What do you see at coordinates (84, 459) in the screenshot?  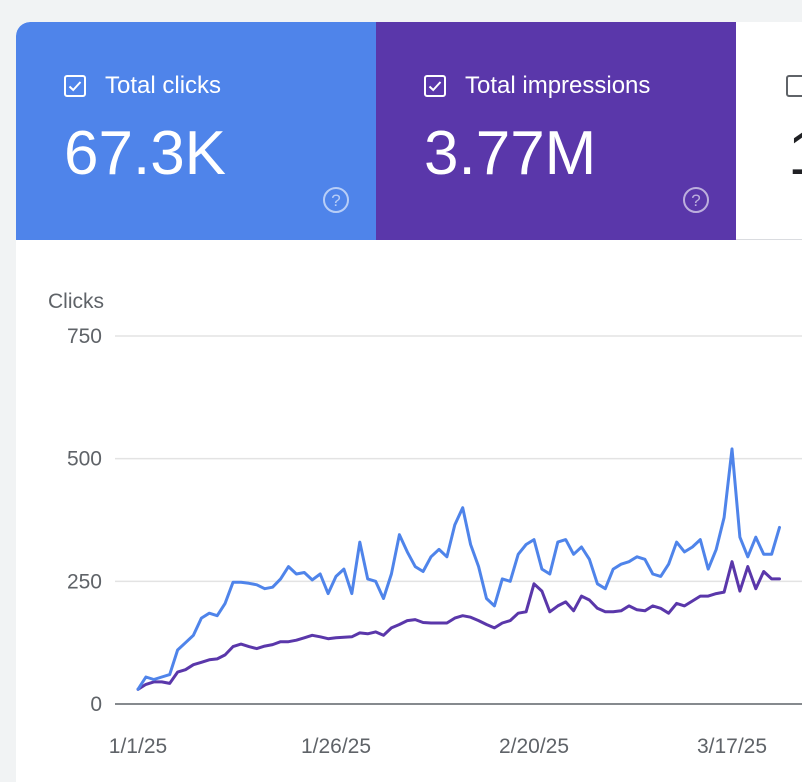 I see `y-tick-label: 500` at bounding box center [84, 459].